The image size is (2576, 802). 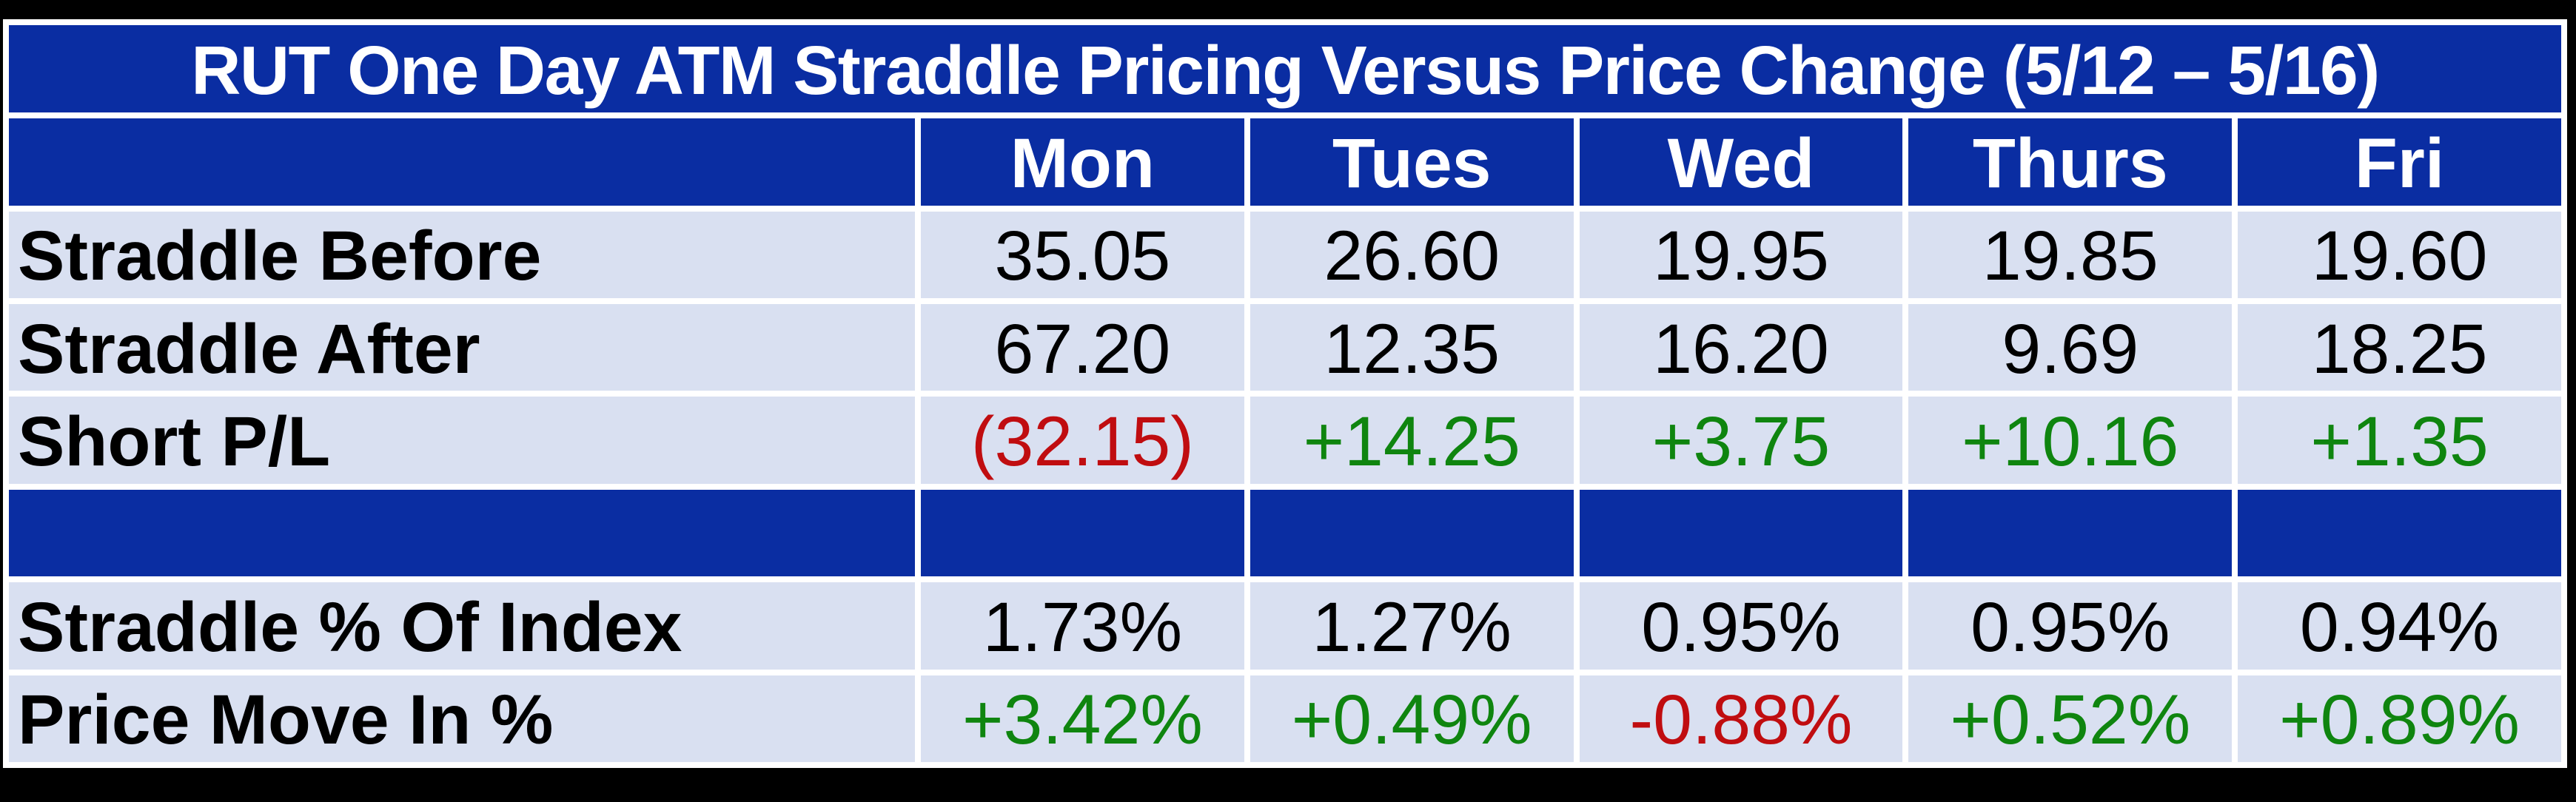 What do you see at coordinates (462, 718) in the screenshot?
I see `row-label: Price Move In %` at bounding box center [462, 718].